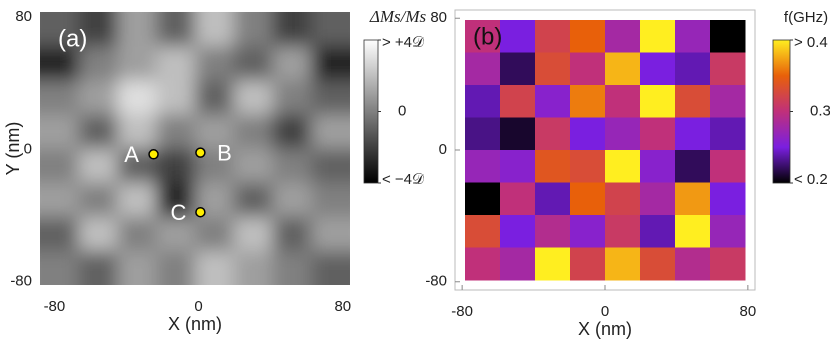  Describe the element at coordinates (403, 179) in the screenshot. I see `colorbar-tick-label: < −4𝒟` at that location.